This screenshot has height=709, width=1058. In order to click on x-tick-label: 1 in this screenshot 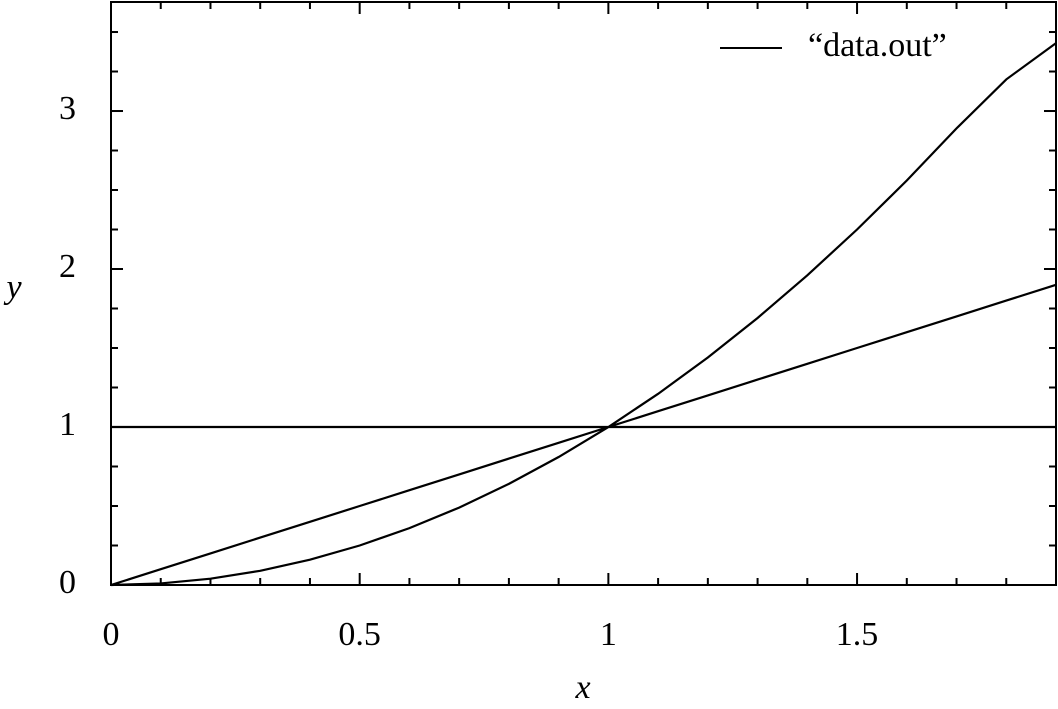, I will do `click(608, 634)`.